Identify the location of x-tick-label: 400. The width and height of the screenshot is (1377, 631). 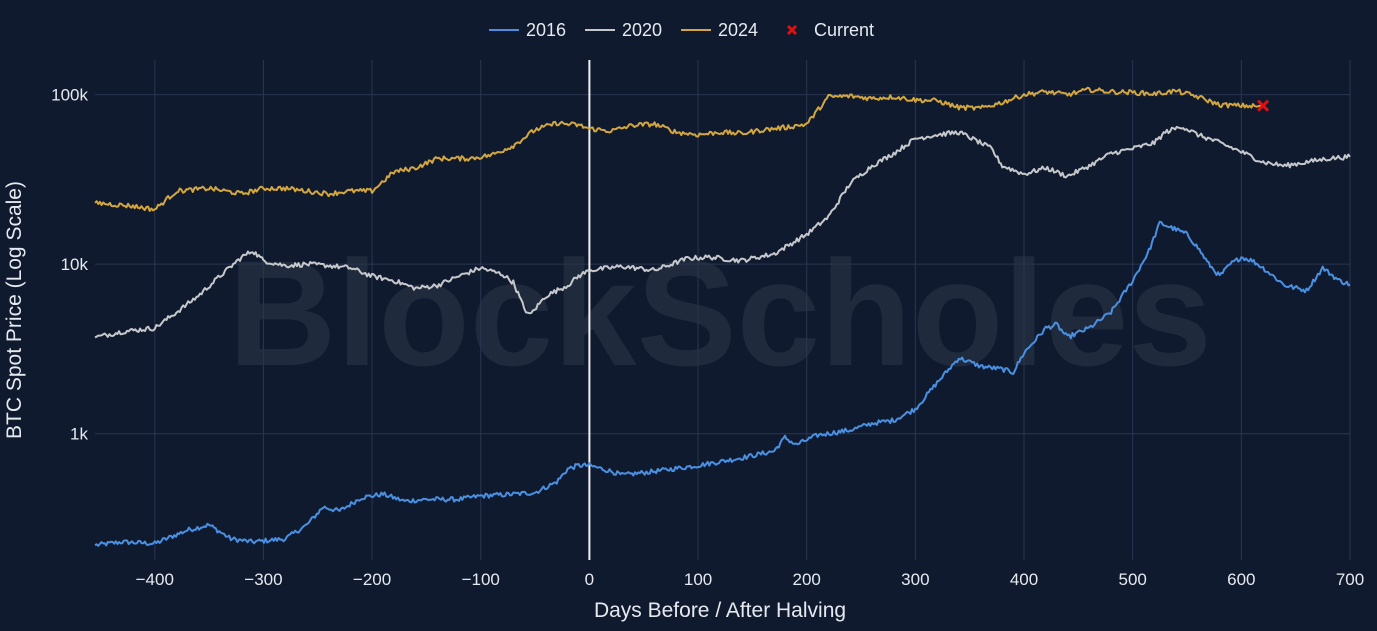
(1024, 579).